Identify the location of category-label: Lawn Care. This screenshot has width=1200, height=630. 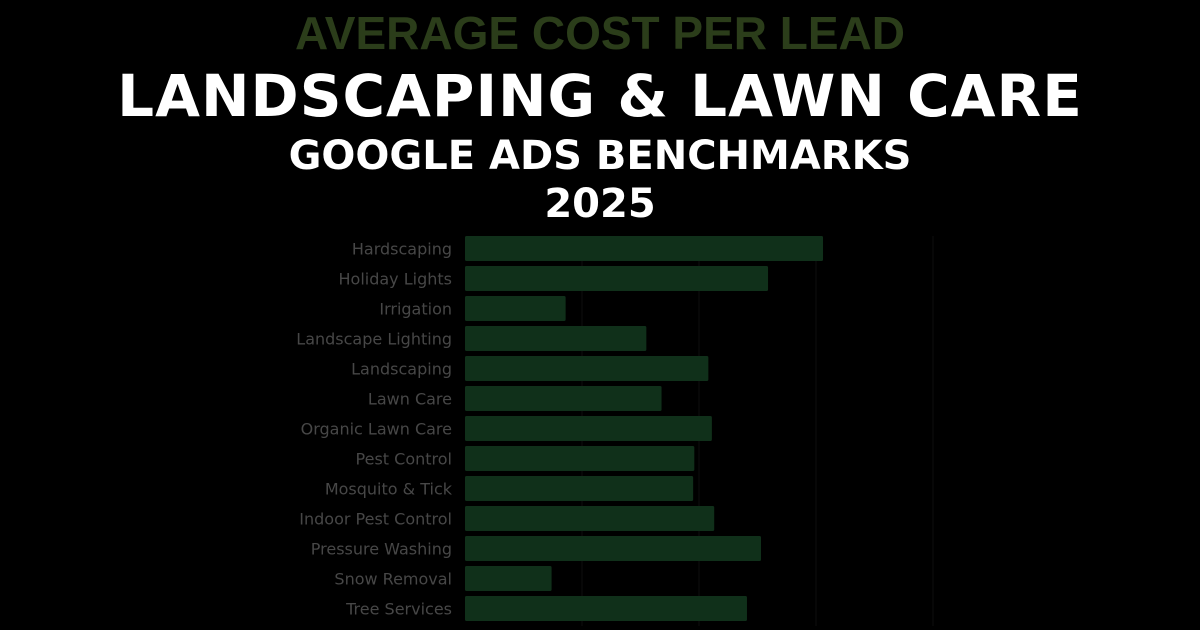
(410, 399).